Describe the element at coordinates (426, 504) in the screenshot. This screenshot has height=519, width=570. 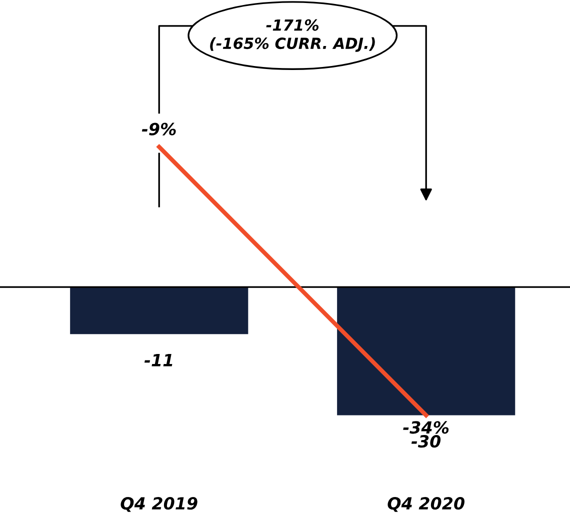
I see `x-tick-label: Q4 2020` at that location.